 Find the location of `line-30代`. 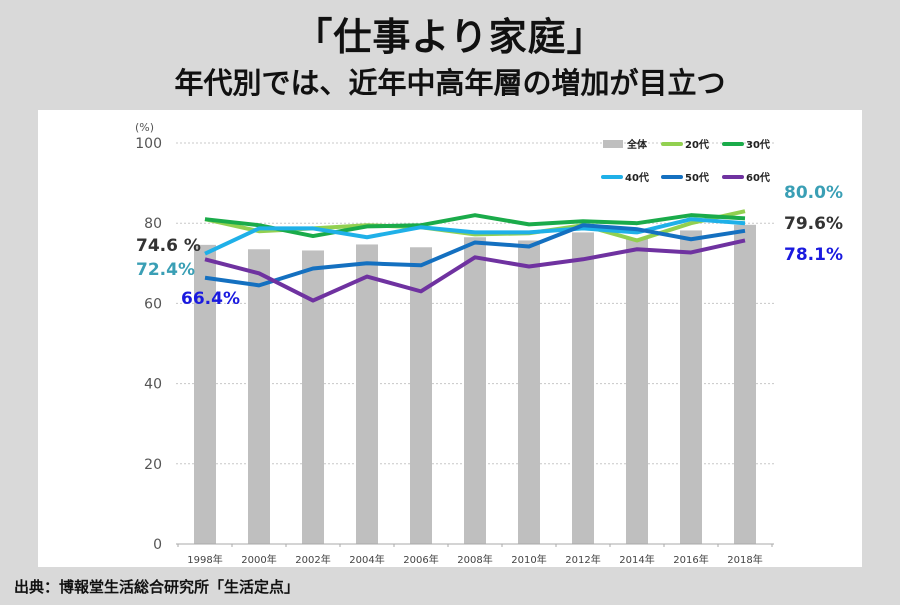

line-30代 is located at coordinates (475, 226).